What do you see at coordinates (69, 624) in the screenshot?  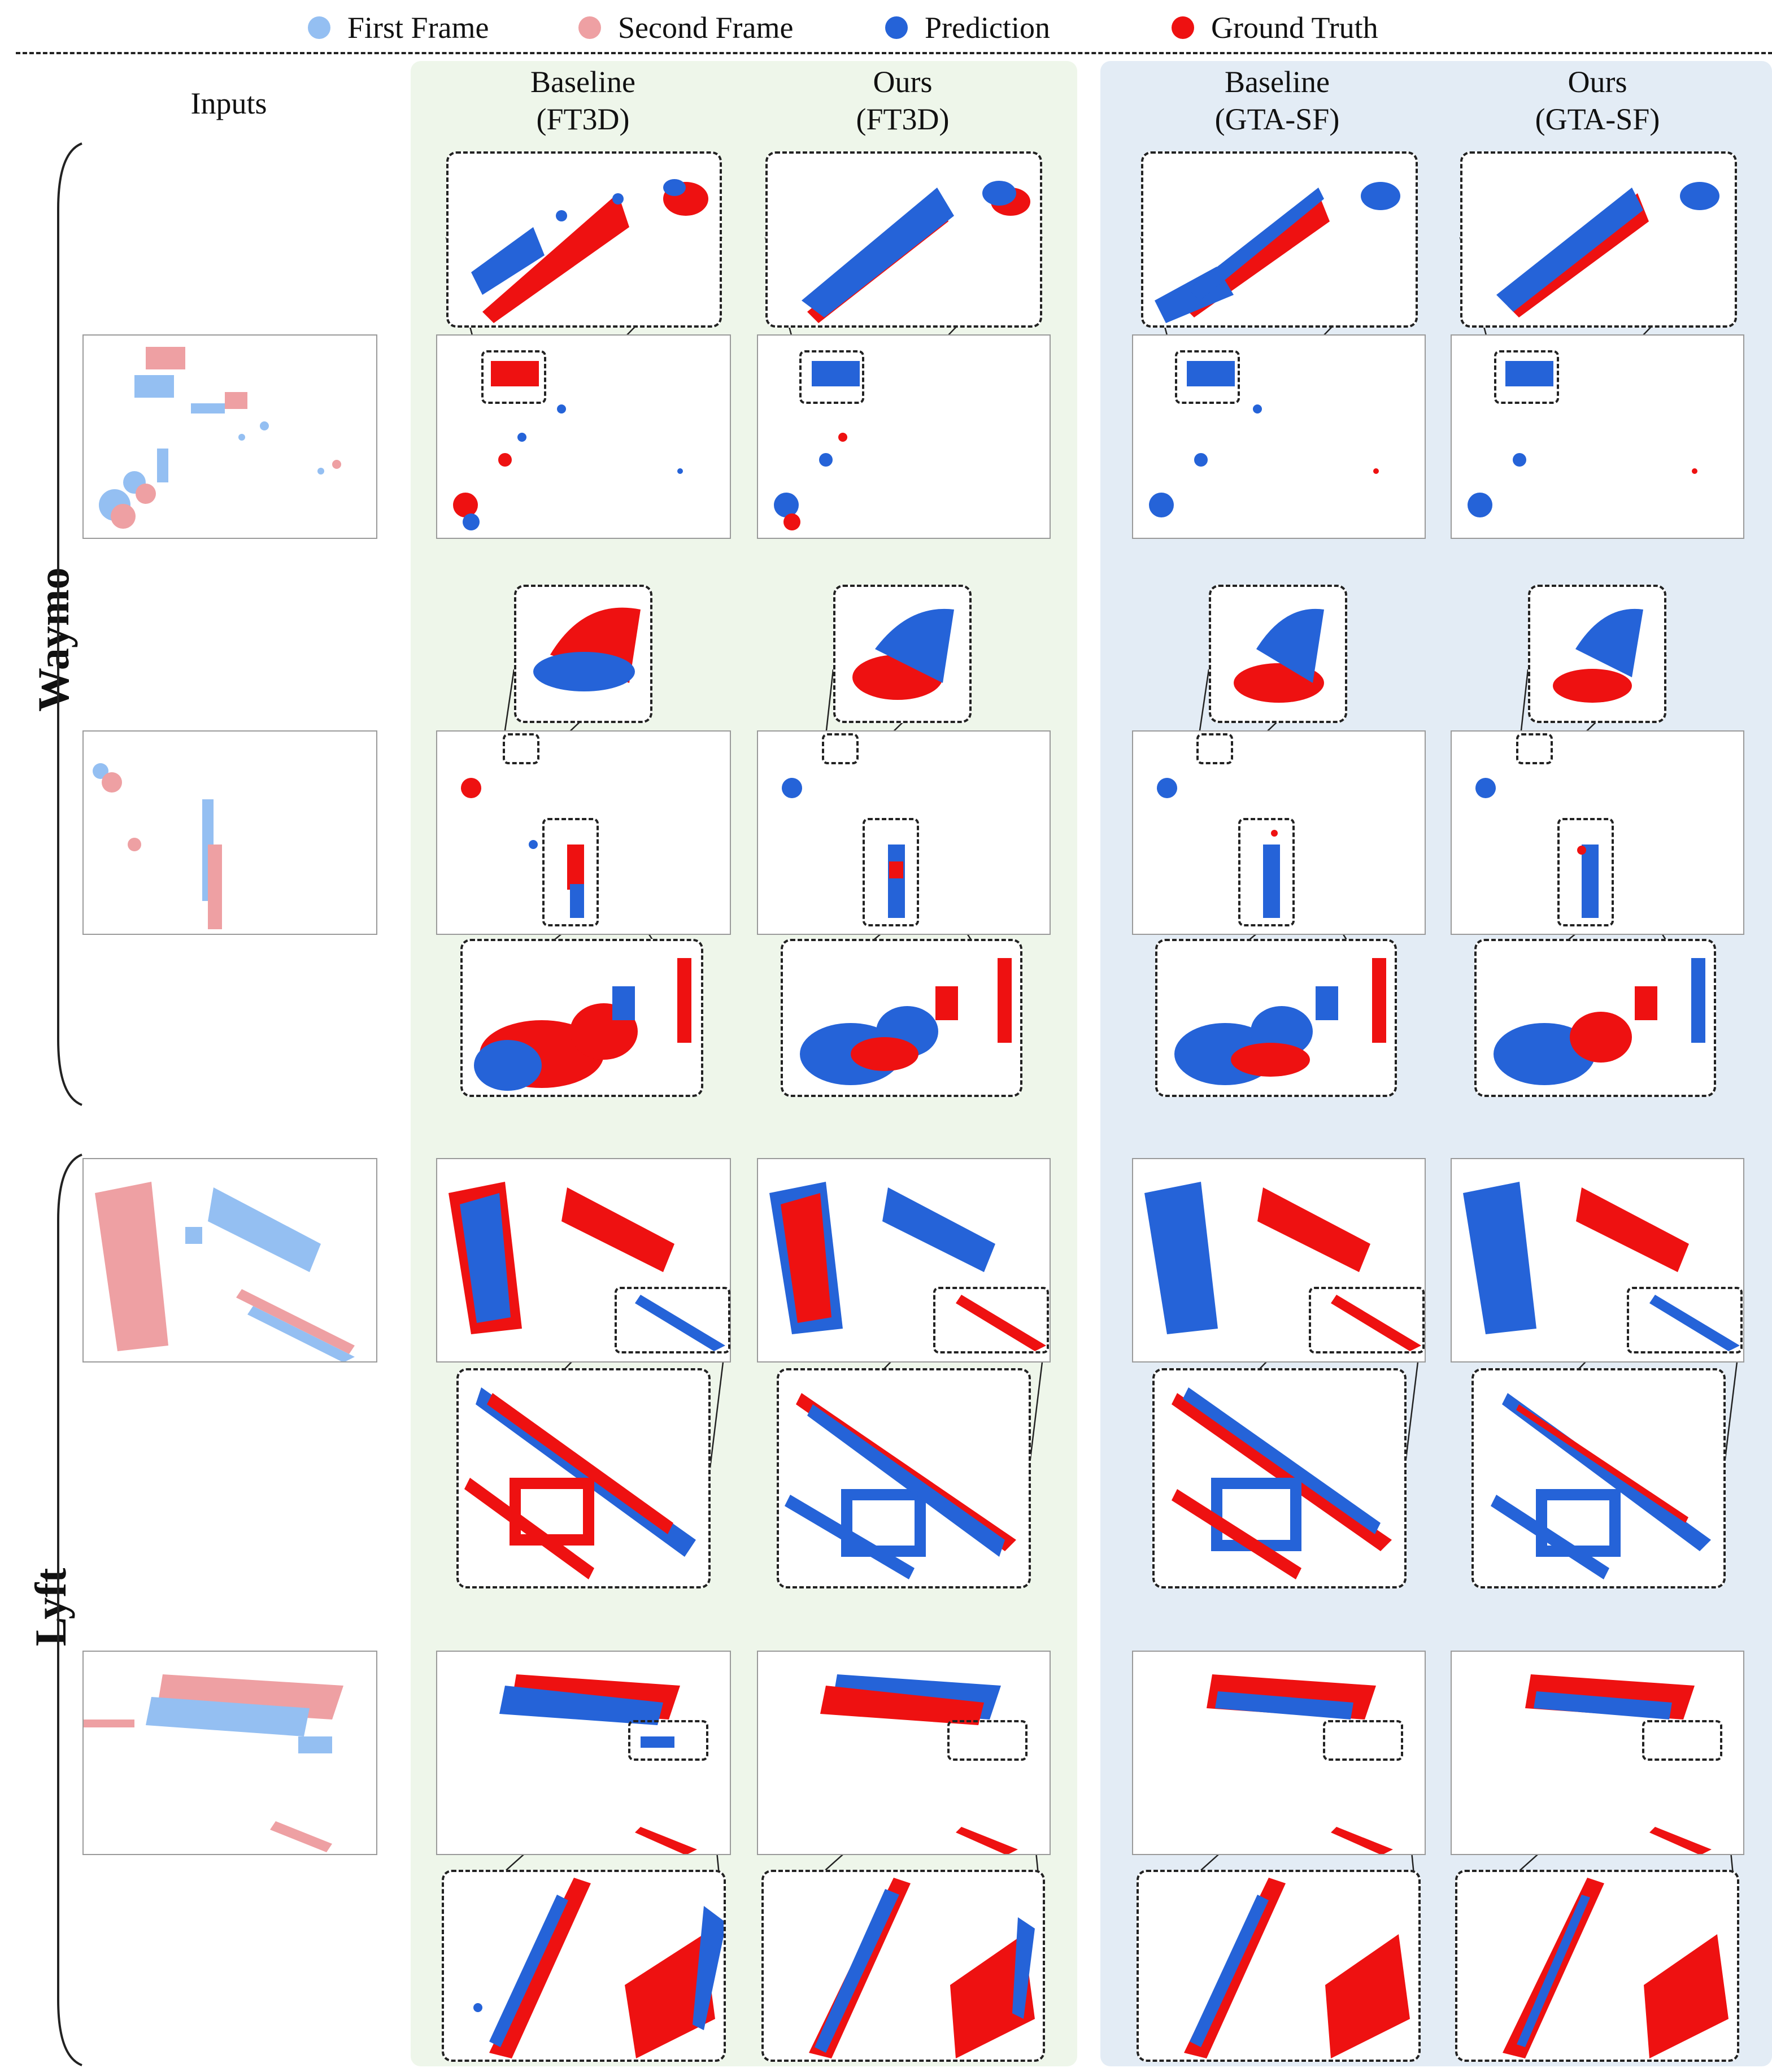 I see `waymo-brace` at bounding box center [69, 624].